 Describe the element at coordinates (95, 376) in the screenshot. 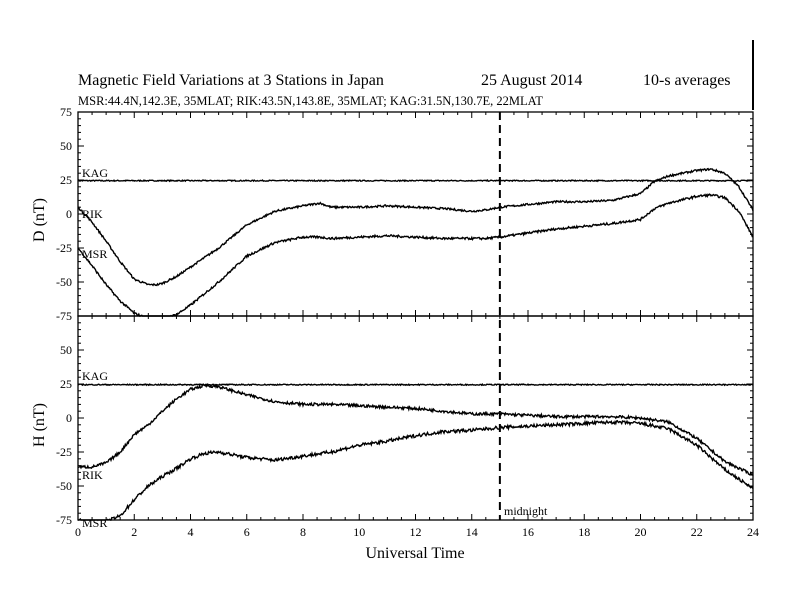

I see `label-h-kag: KAG` at that location.